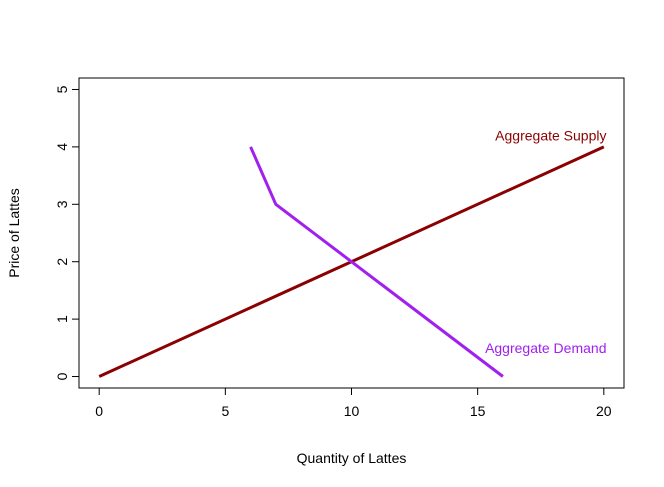 This screenshot has height=487, width=664. I want to click on y-tick-label: 2, so click(62, 262).